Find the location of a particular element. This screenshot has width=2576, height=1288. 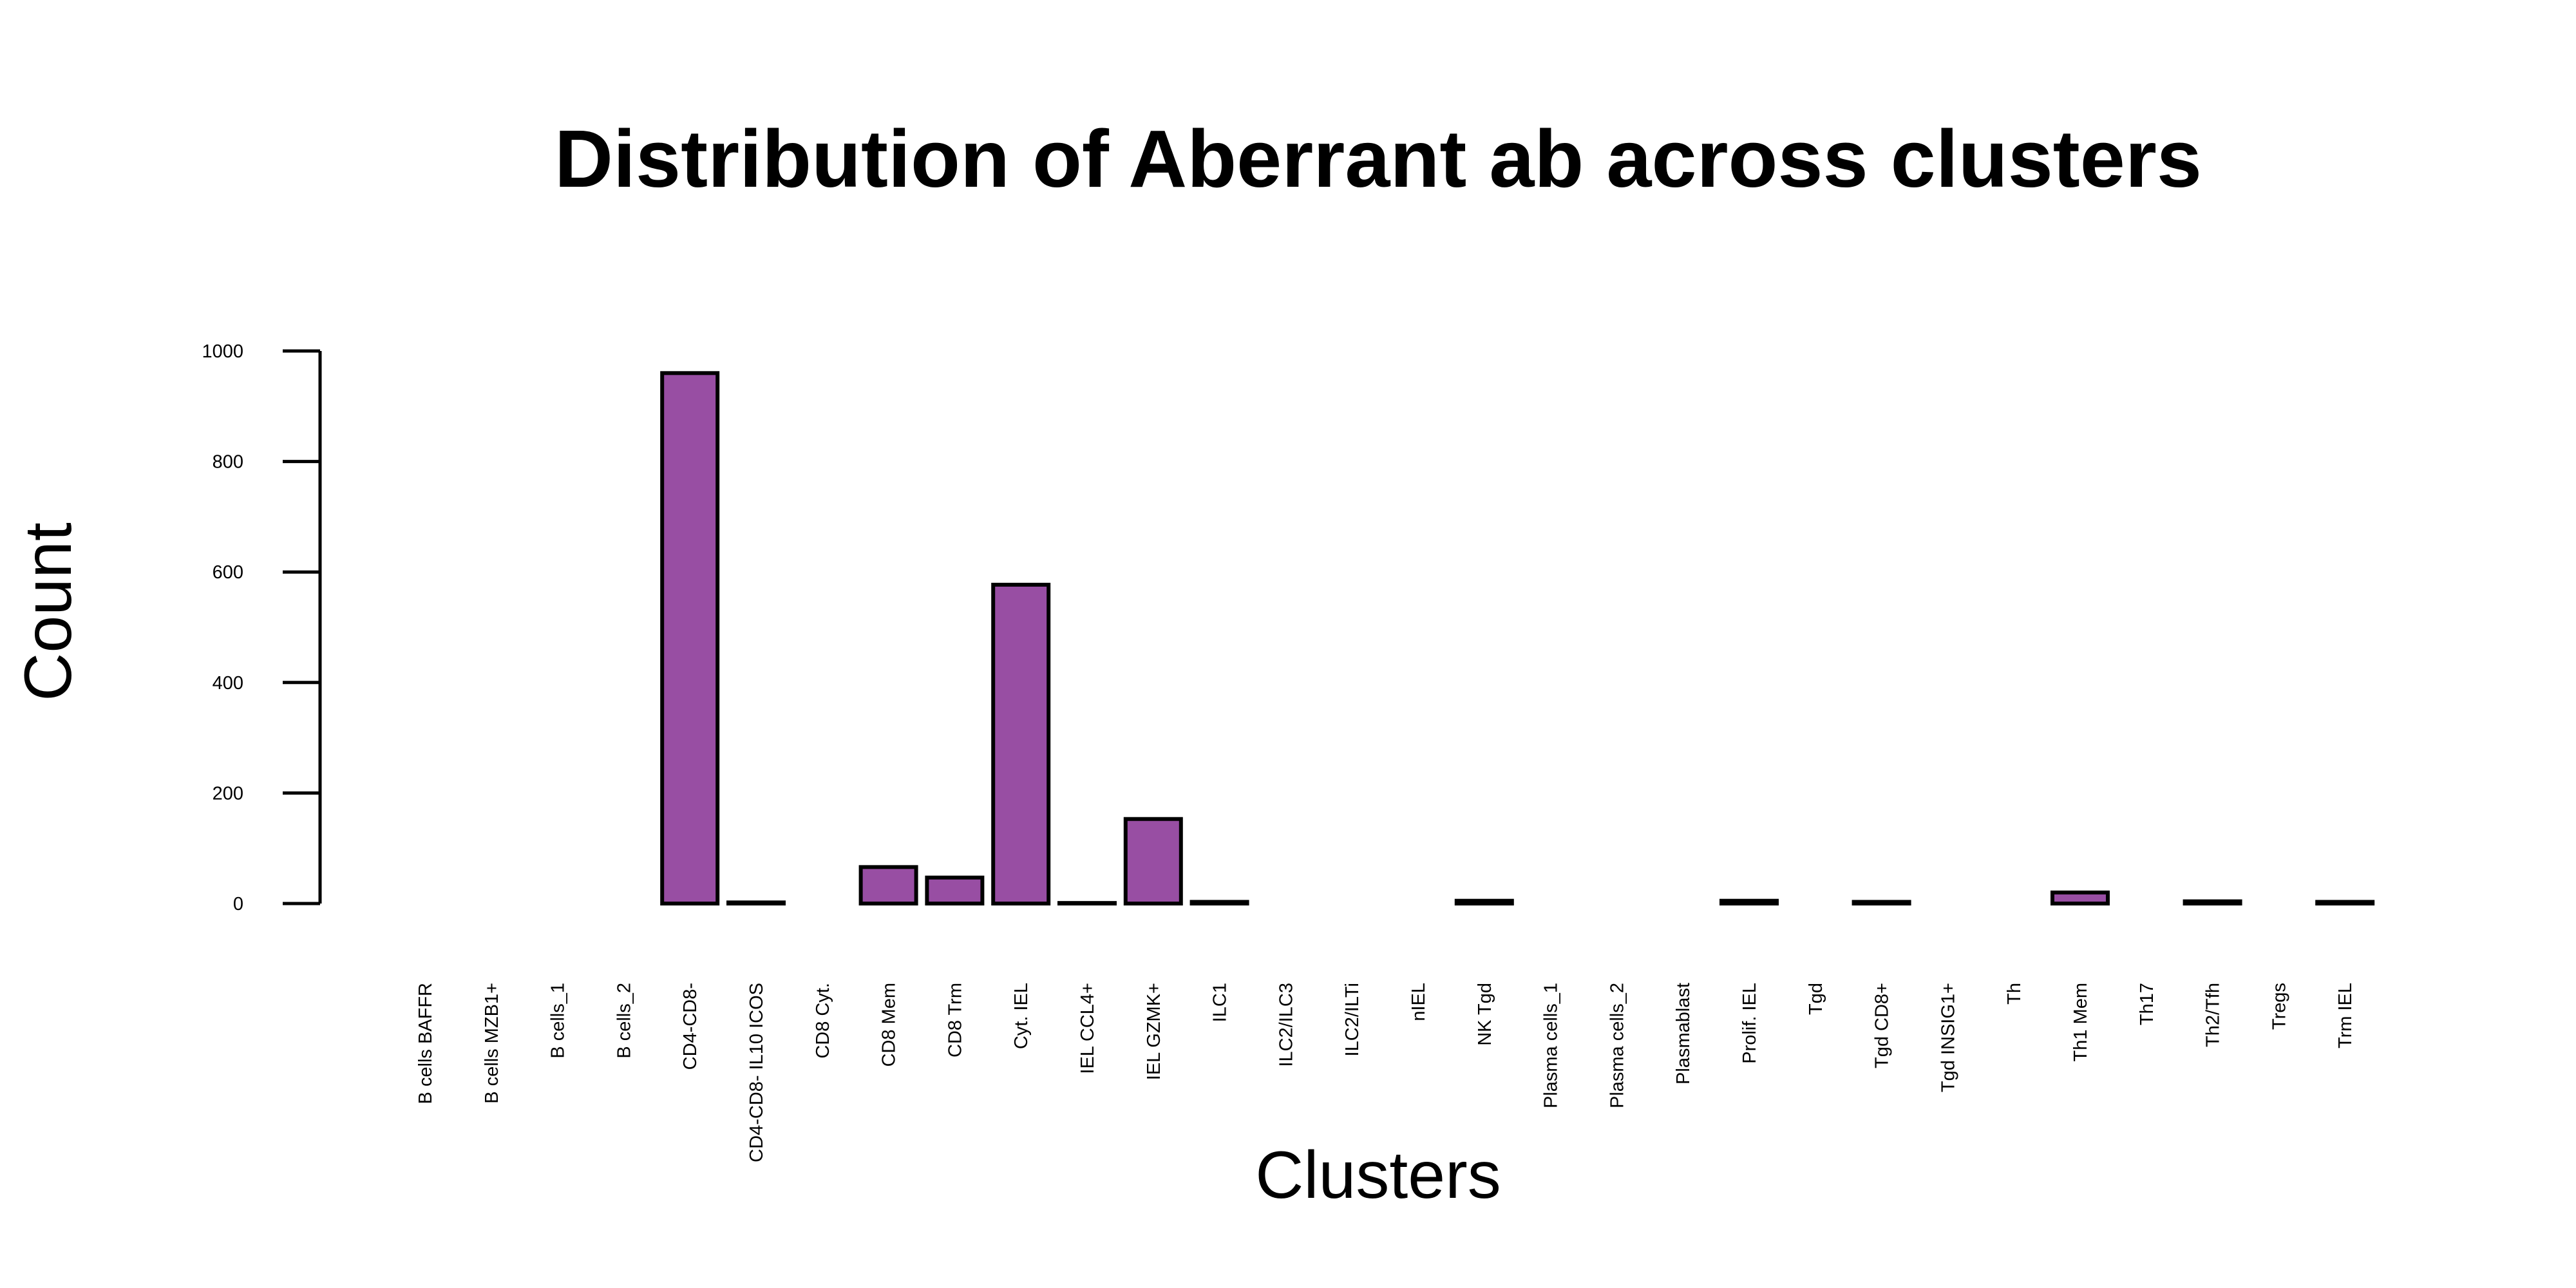

x-tick-label: CD8 Cyt. is located at coordinates (823, 1021).